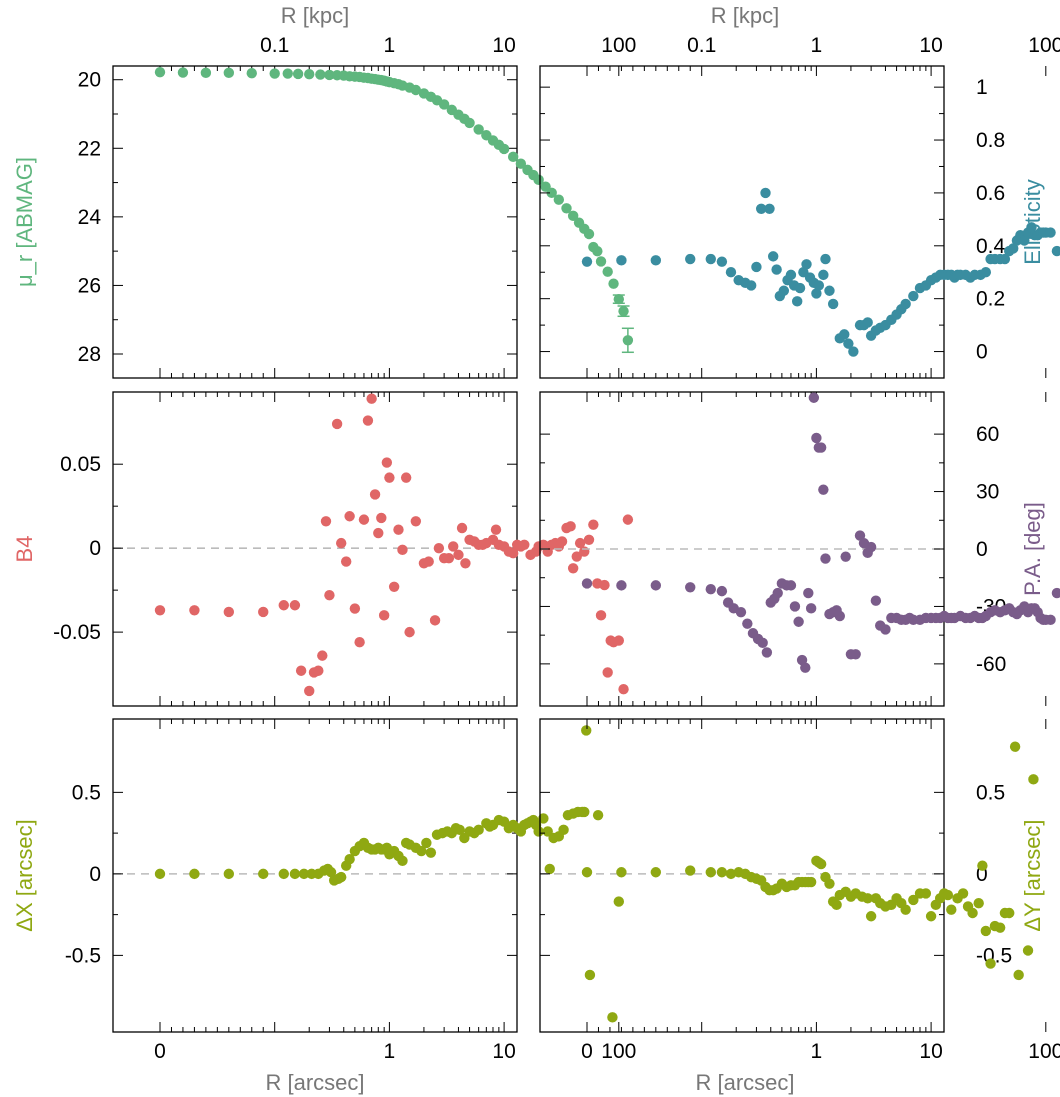  Describe the element at coordinates (89, 80) in the screenshot. I see `y-tick-label: 20` at that location.